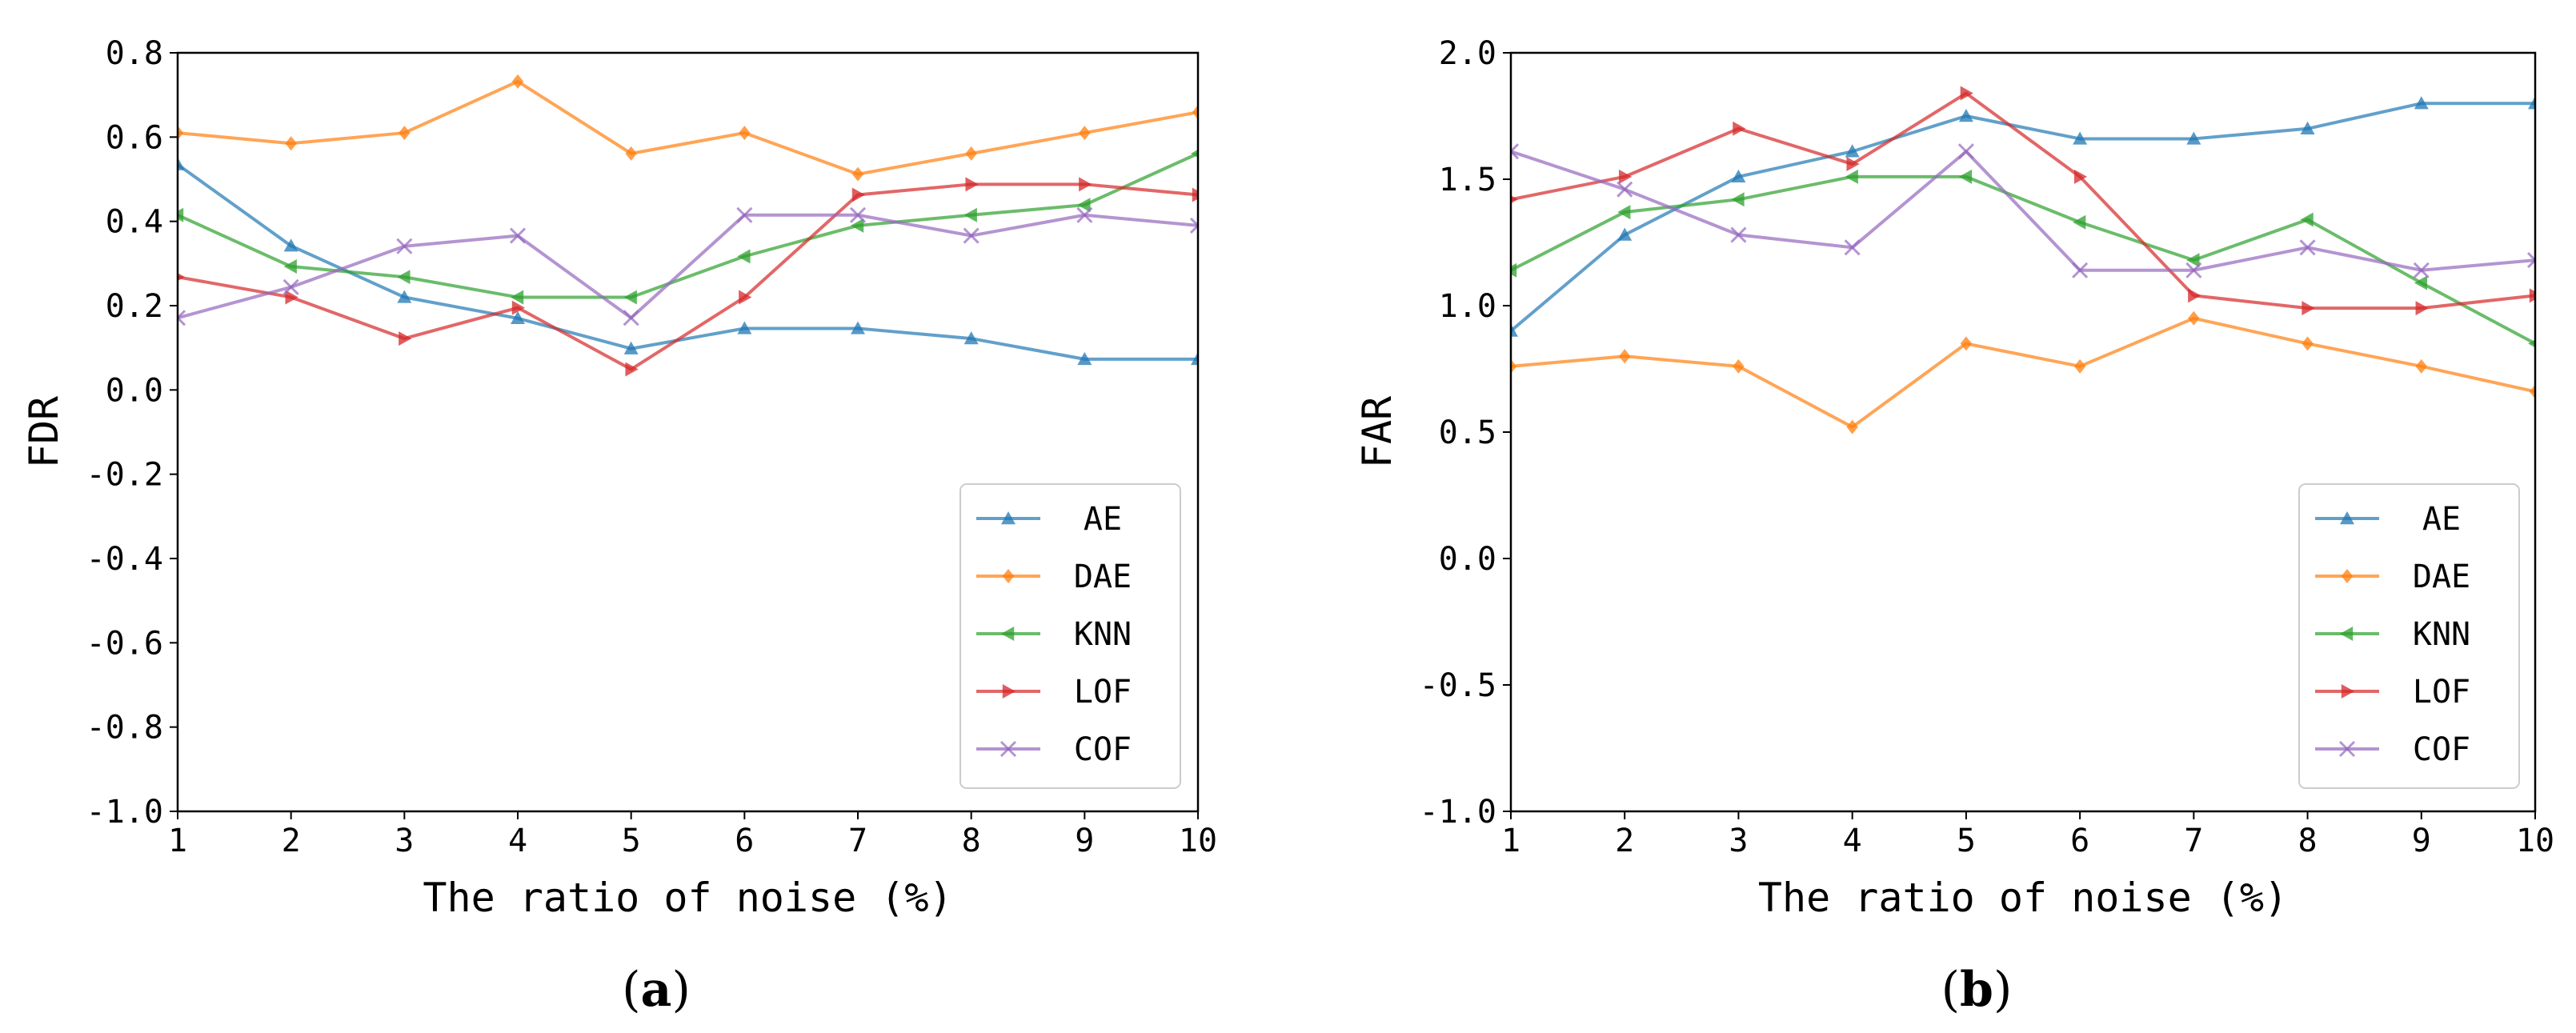 This screenshot has width=2576, height=1033. I want to click on legend-item-cof: COF, so click(1054, 749).